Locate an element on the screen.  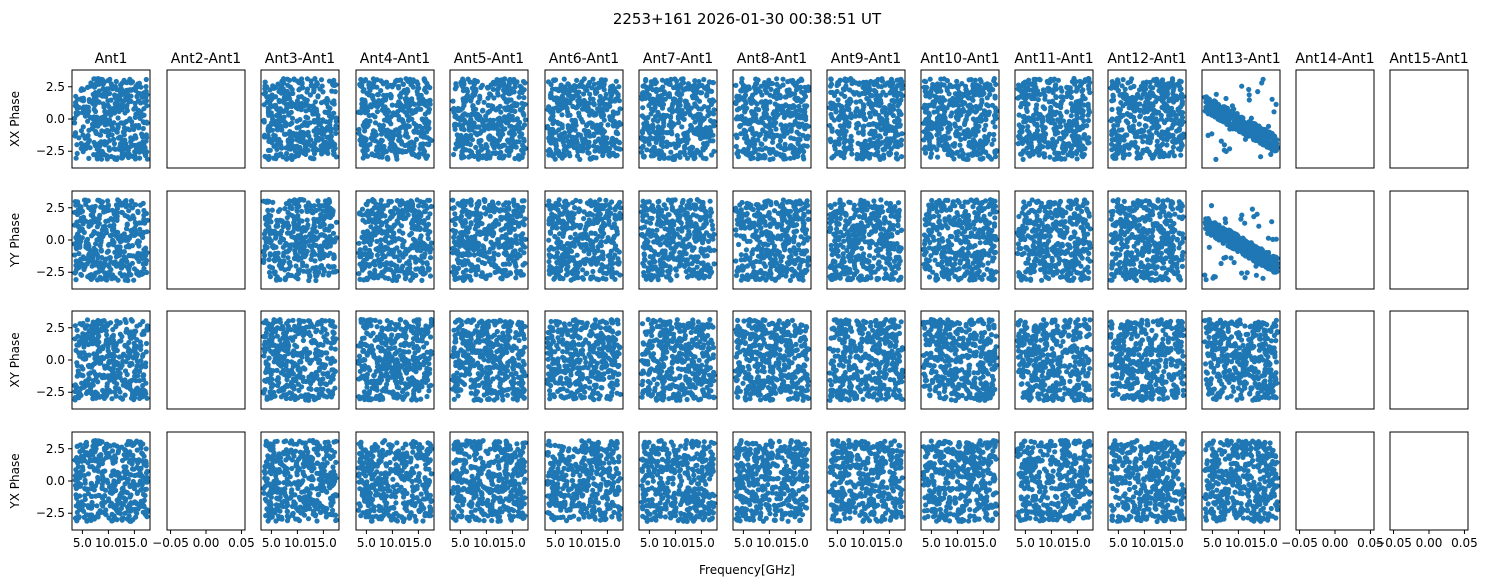
scatter-points-r0-c12 is located at coordinates (1241, 119).